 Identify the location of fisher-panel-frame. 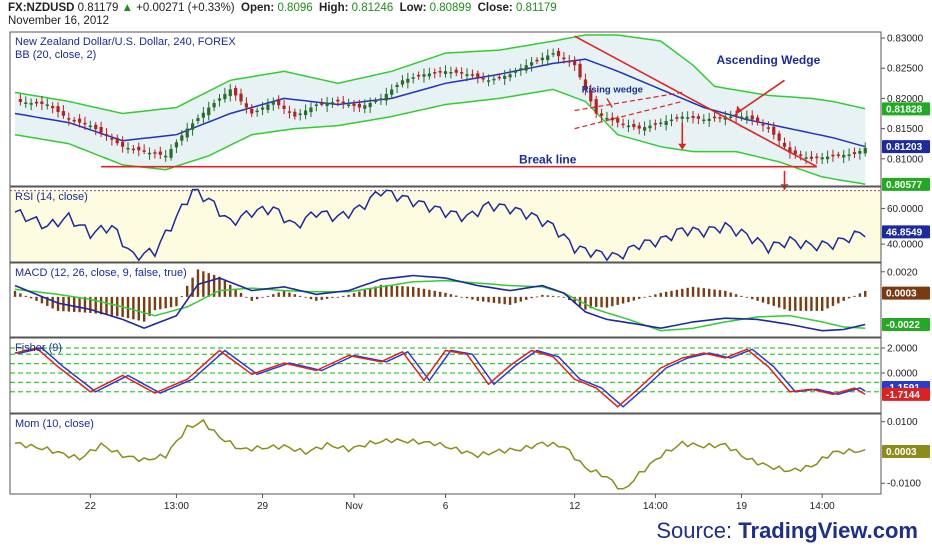
(445, 375).